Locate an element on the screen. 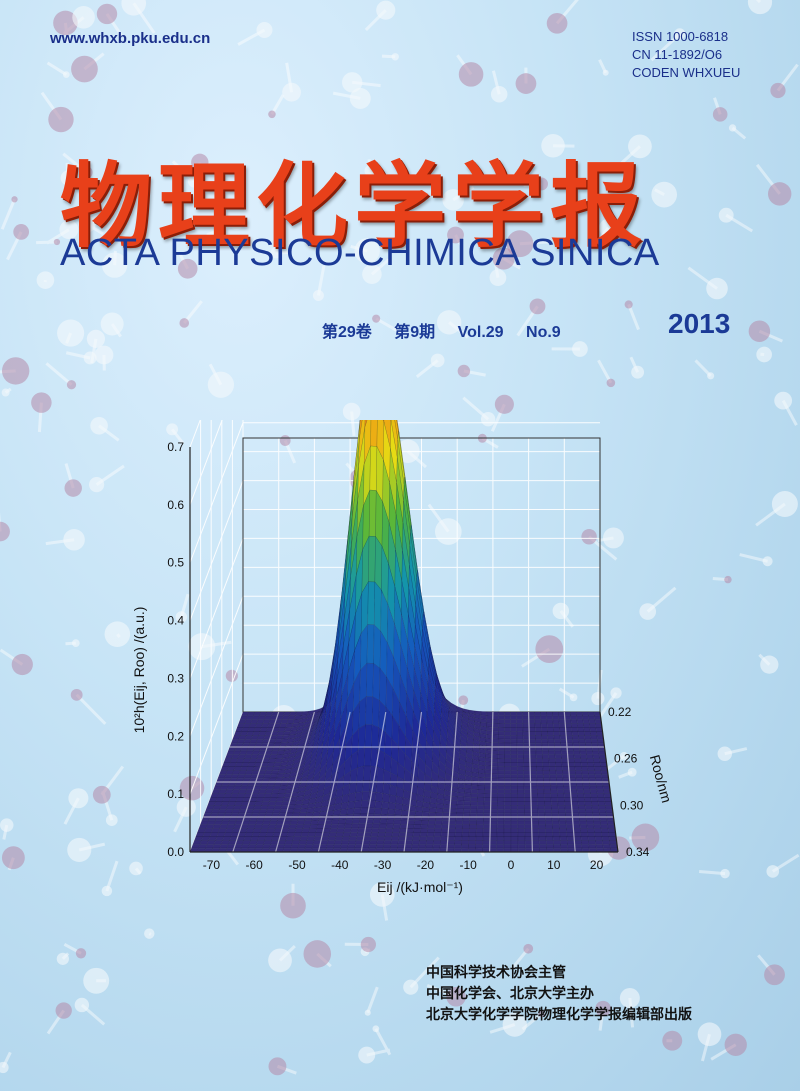 Image resolution: width=800 pixels, height=1091 pixels. journal-website: www.whxb.pku.edu.cn is located at coordinates (130, 38).